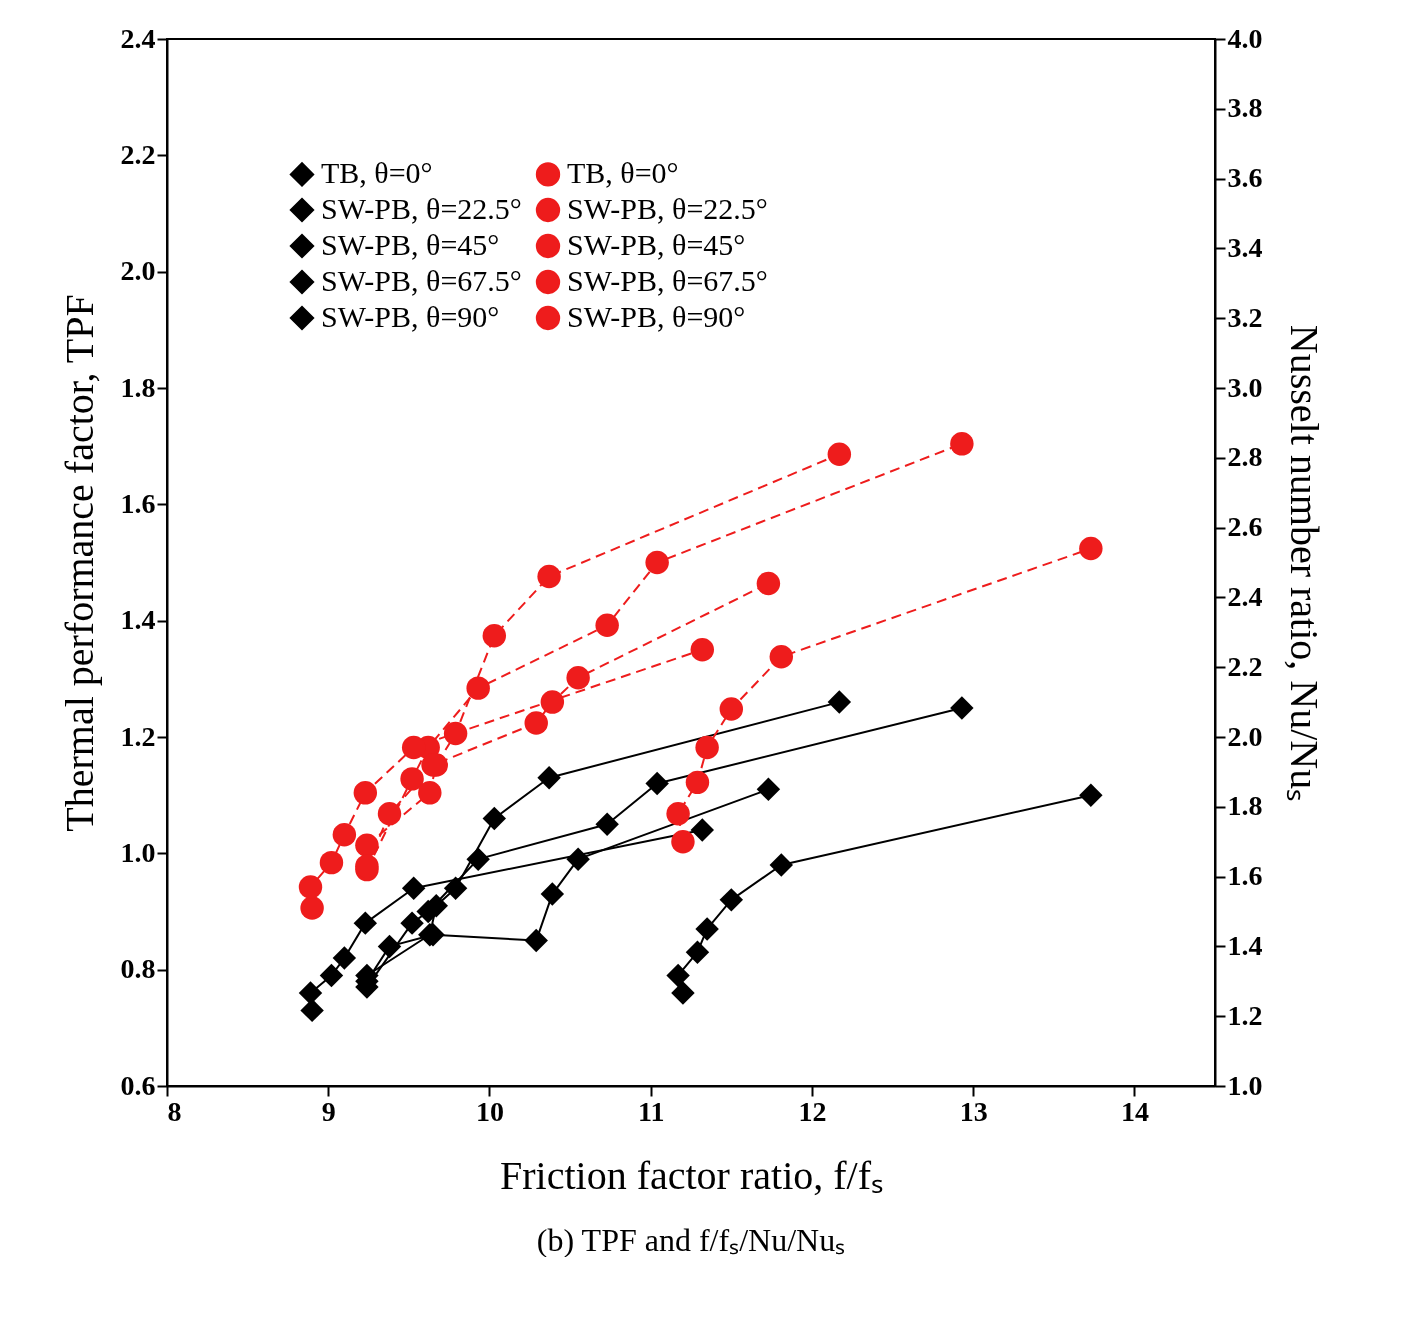  Describe the element at coordinates (421, 208) in the screenshot. I see `legend-label: SW-PB, θ=22.5°` at that location.